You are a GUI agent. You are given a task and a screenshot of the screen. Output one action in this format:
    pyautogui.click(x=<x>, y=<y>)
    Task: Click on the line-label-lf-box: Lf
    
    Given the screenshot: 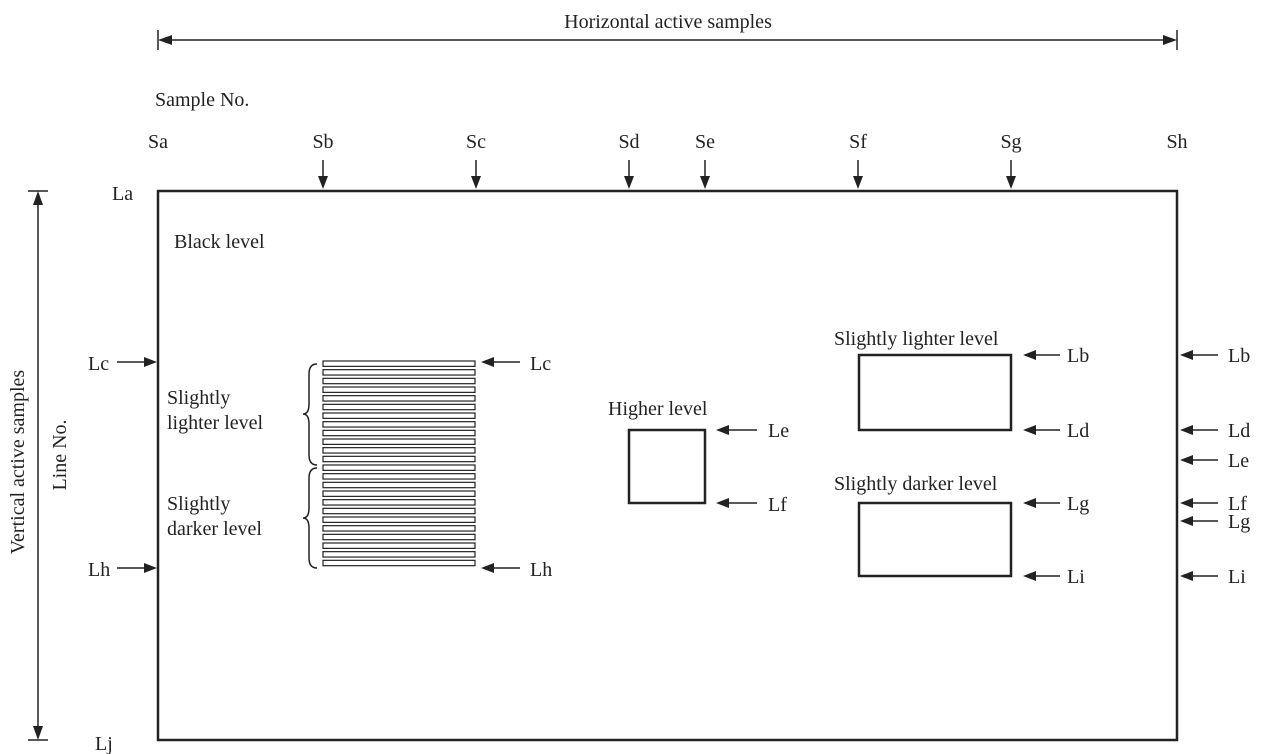 What is the action you would take?
    pyautogui.click(x=777, y=505)
    